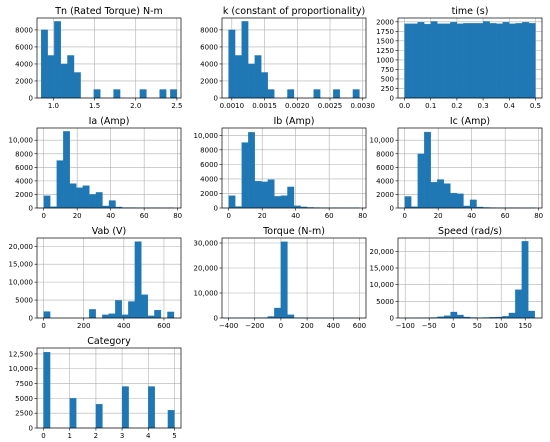  I want to click on x-tick-label: 0.0015, so click(264, 106).